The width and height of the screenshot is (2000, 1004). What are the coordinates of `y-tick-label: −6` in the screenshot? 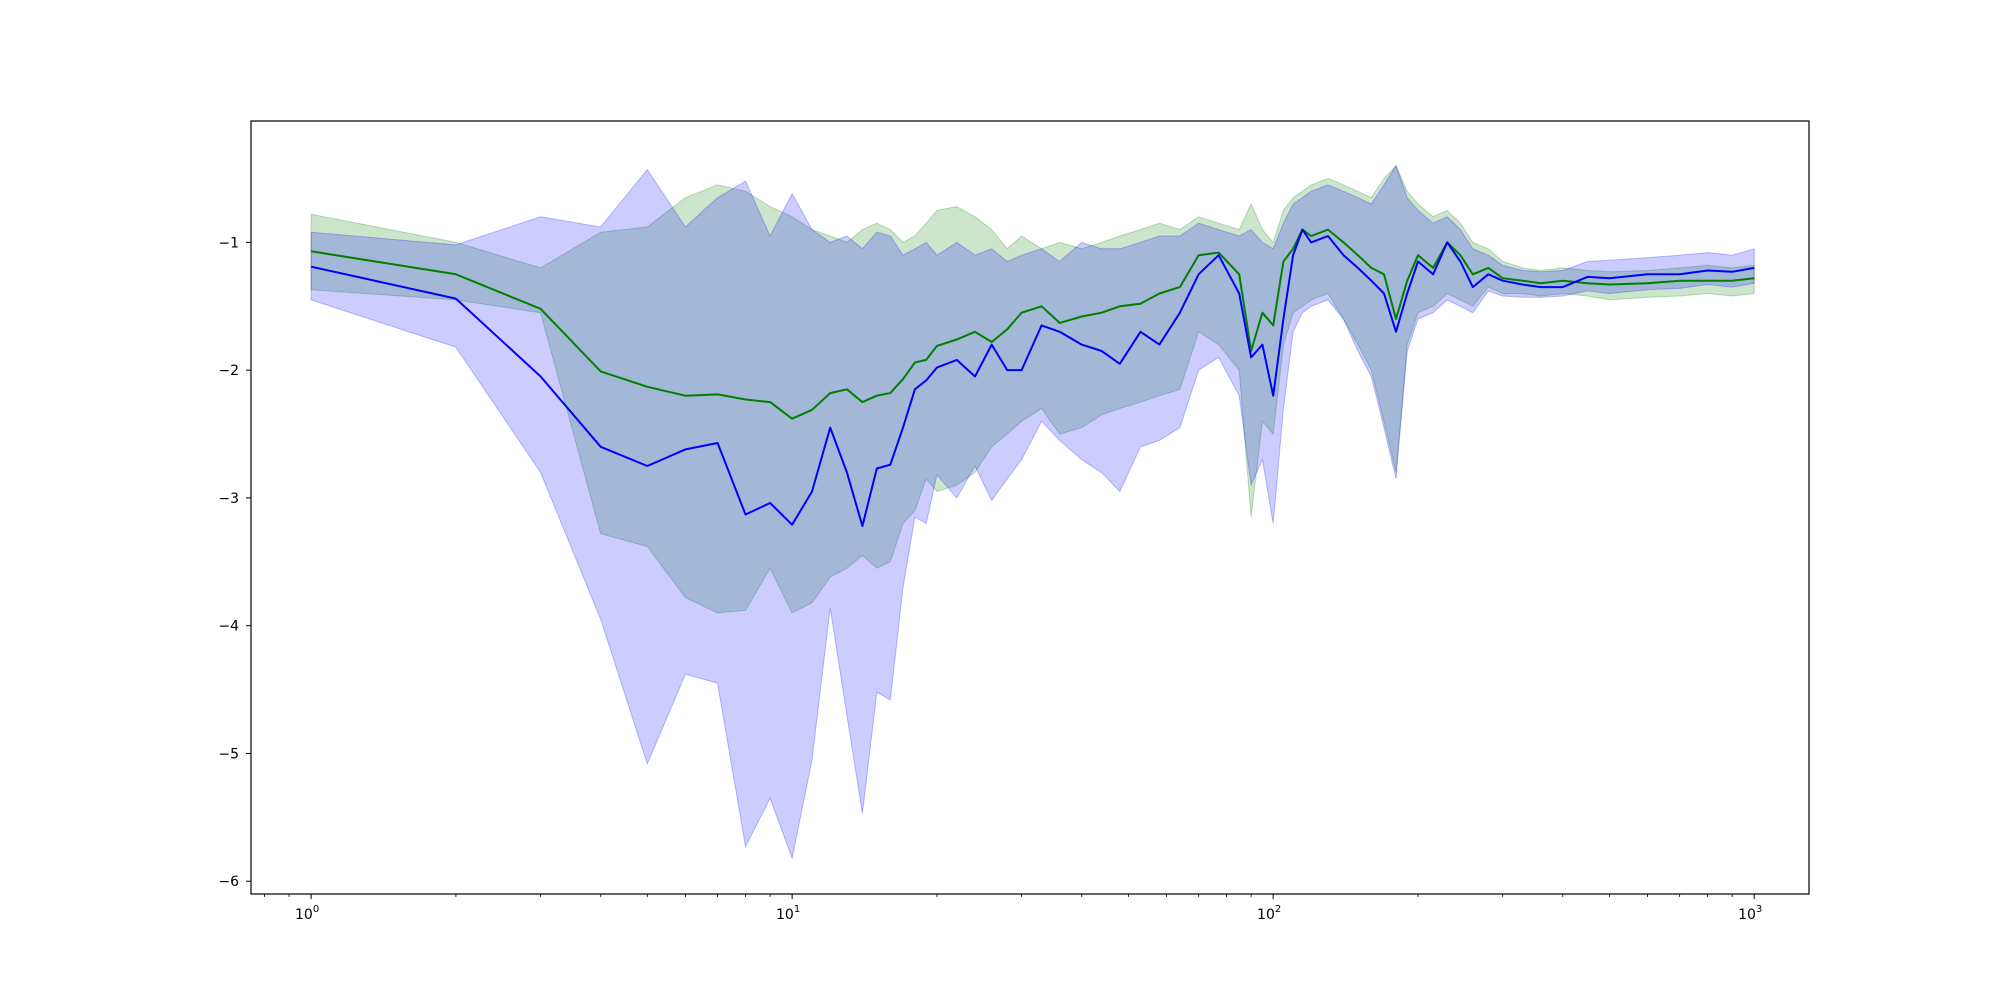 It's located at (228, 882).